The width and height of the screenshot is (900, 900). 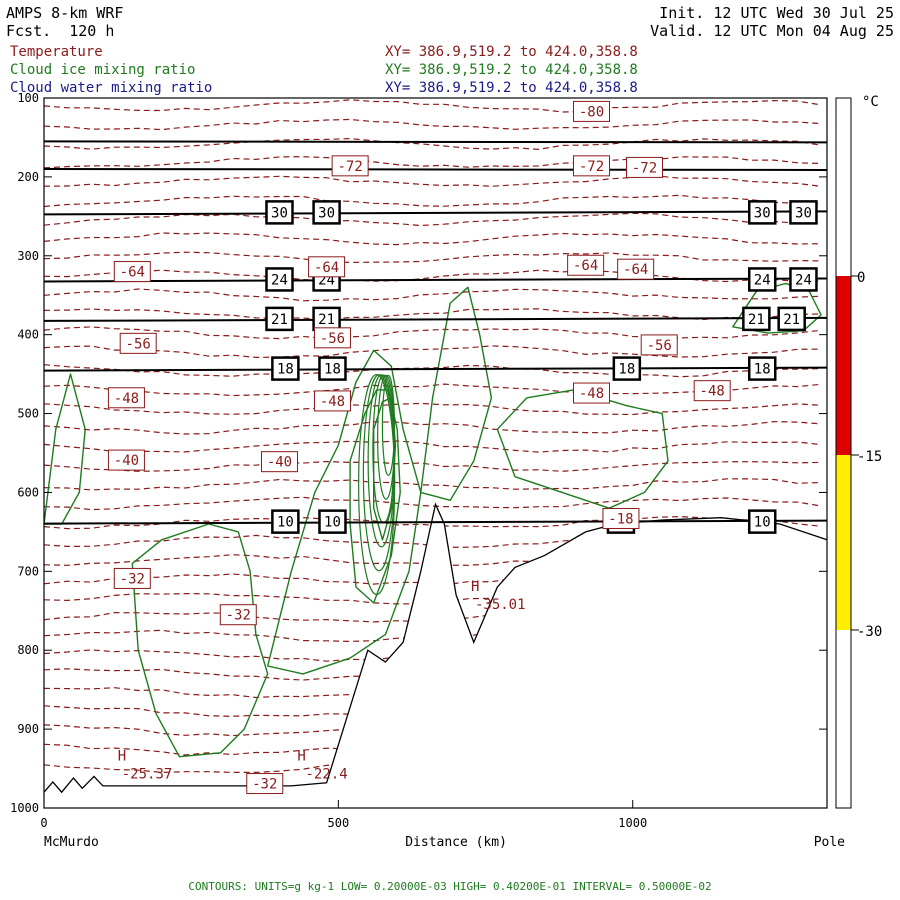 I want to click on x-axis-title: Distance (km), so click(x=456, y=842).